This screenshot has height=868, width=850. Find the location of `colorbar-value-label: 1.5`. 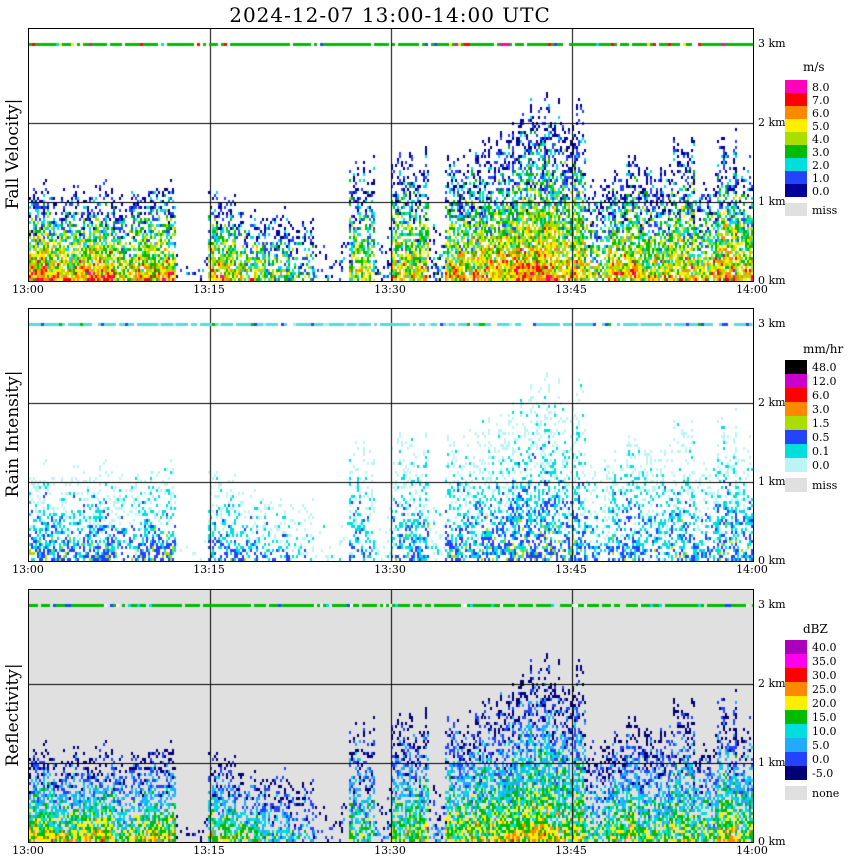

colorbar-value-label: 1.5 is located at coordinates (821, 423).